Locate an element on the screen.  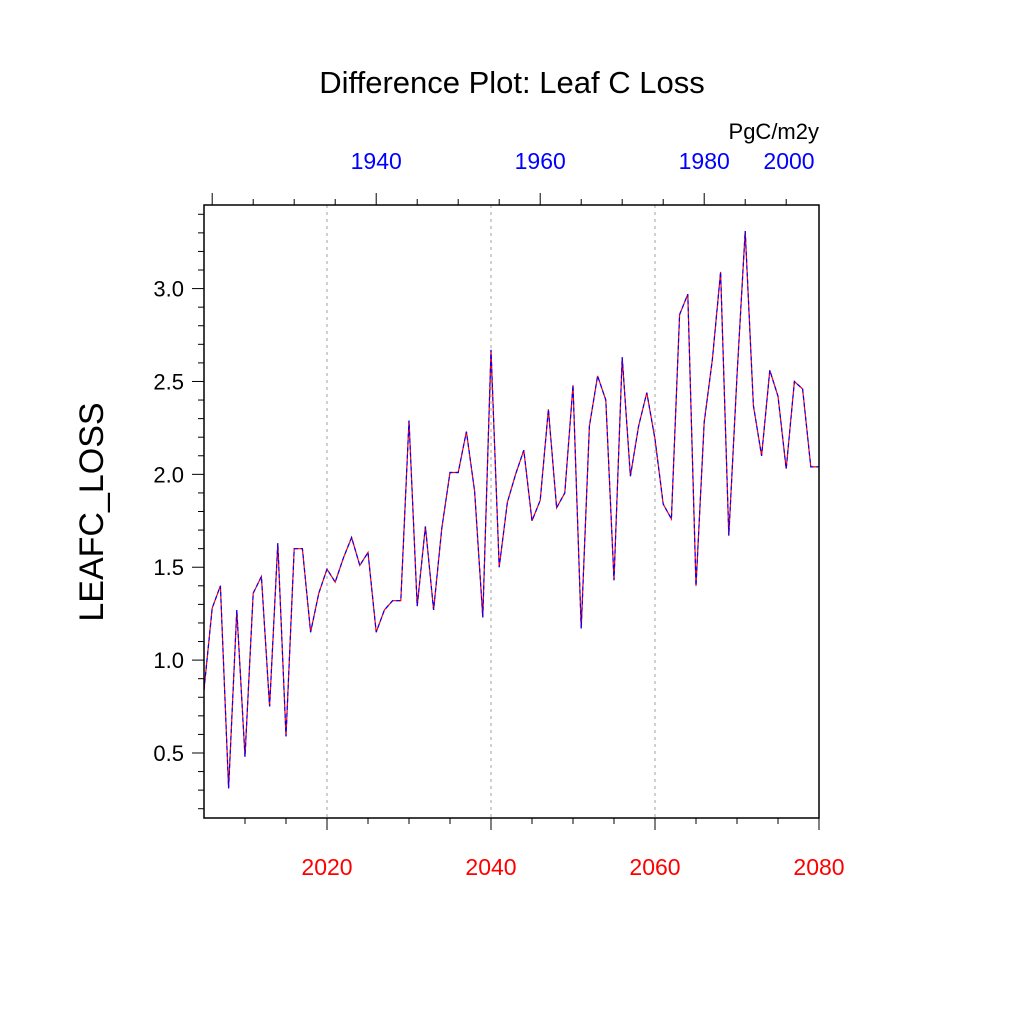
y-tick-label: 2.5 is located at coordinates (168, 381).